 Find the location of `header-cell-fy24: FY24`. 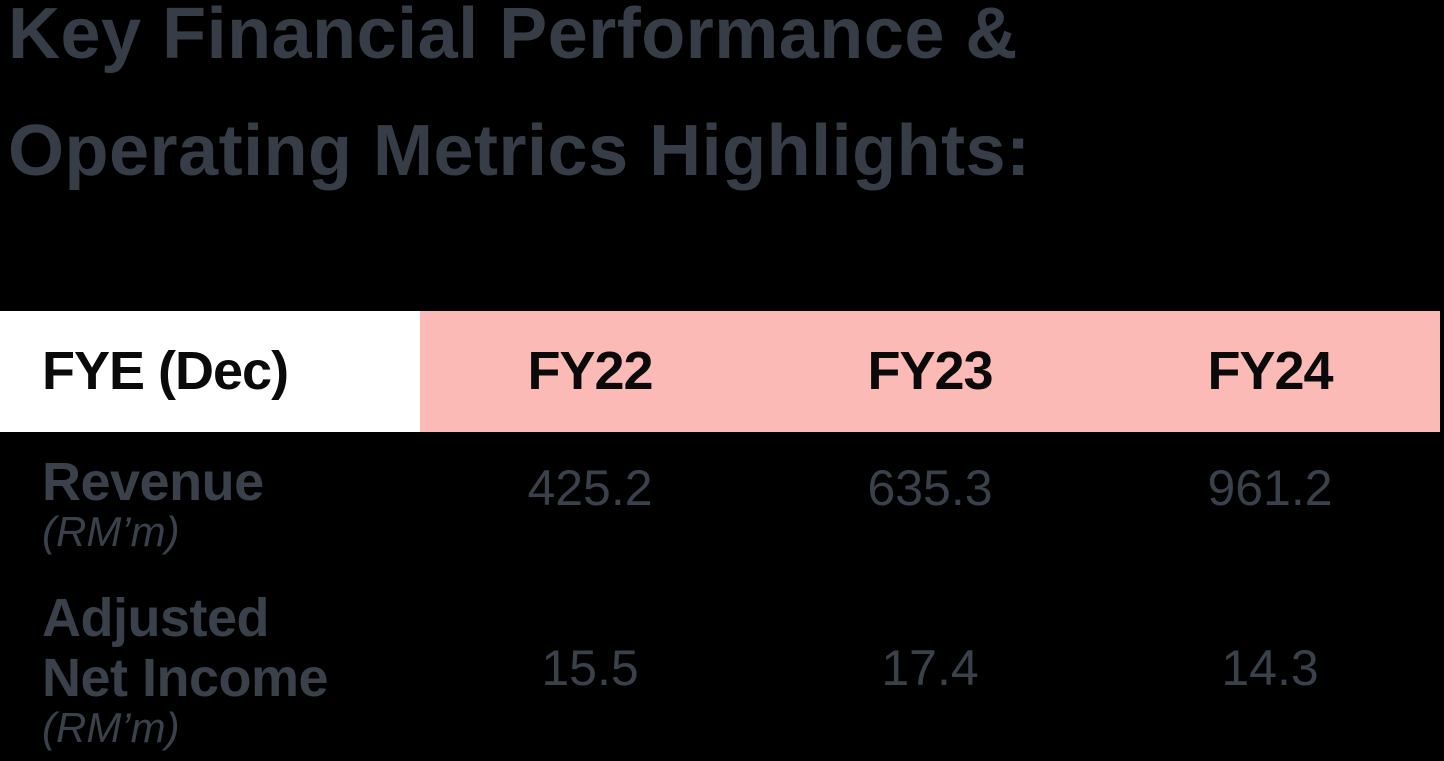

header-cell-fy24: FY24 is located at coordinates (1270, 371).